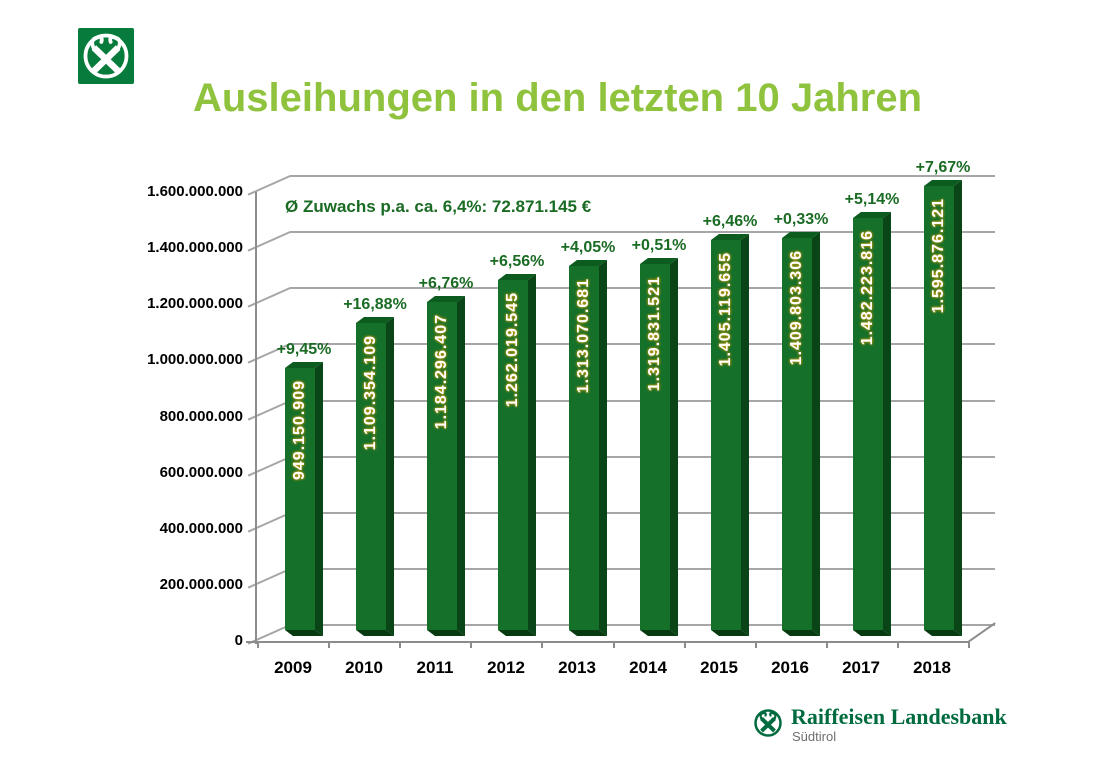 This screenshot has height=772, width=1115. Describe the element at coordinates (375, 476) in the screenshot. I see `bar-2010: 1.109.354.109` at that location.